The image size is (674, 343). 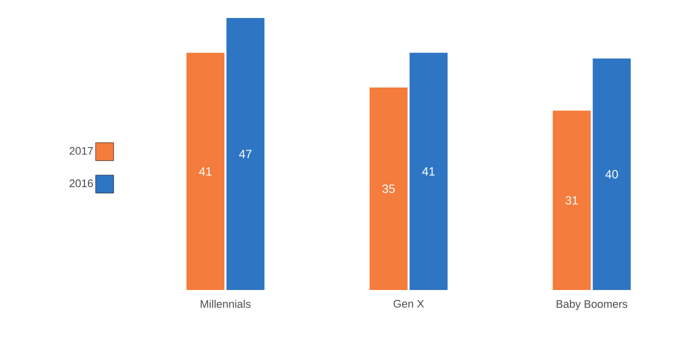 I want to click on data-label: 47, so click(x=245, y=154).